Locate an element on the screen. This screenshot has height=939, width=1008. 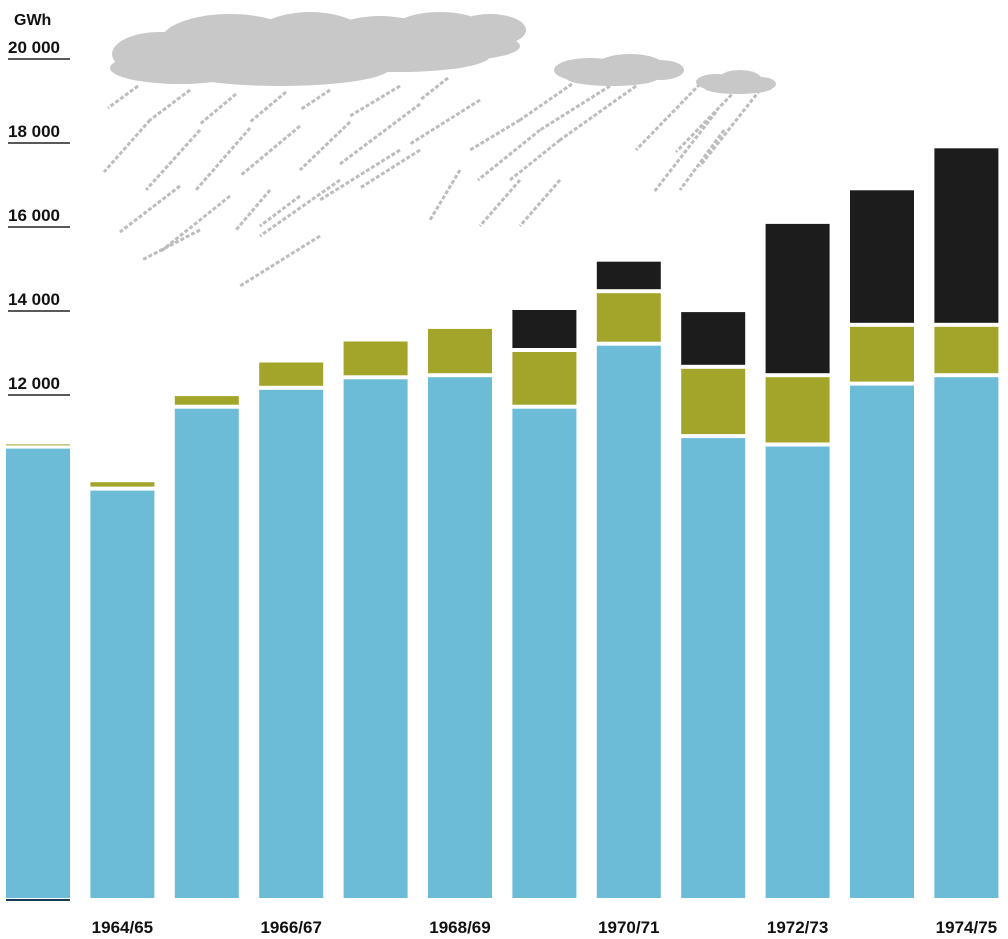
bar-segment-1970-71-s3 is located at coordinates (628, 275).